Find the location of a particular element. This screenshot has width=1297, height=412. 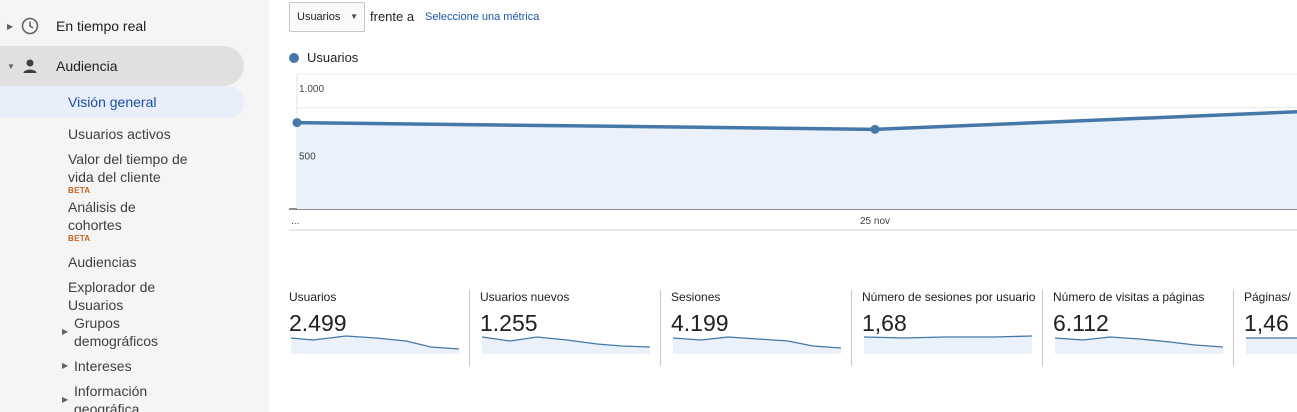

metric-select: Usuarios ▼ is located at coordinates (327, 17).